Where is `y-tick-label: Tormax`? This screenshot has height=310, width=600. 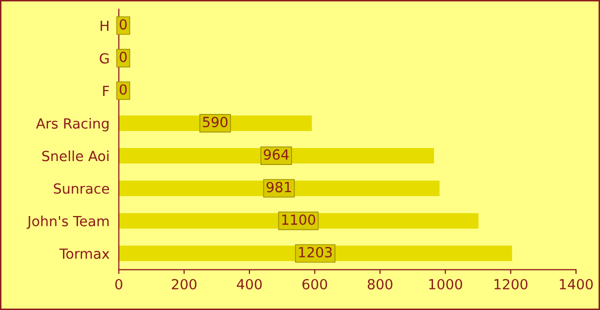 y-tick-label: Tormax is located at coordinates (84, 253).